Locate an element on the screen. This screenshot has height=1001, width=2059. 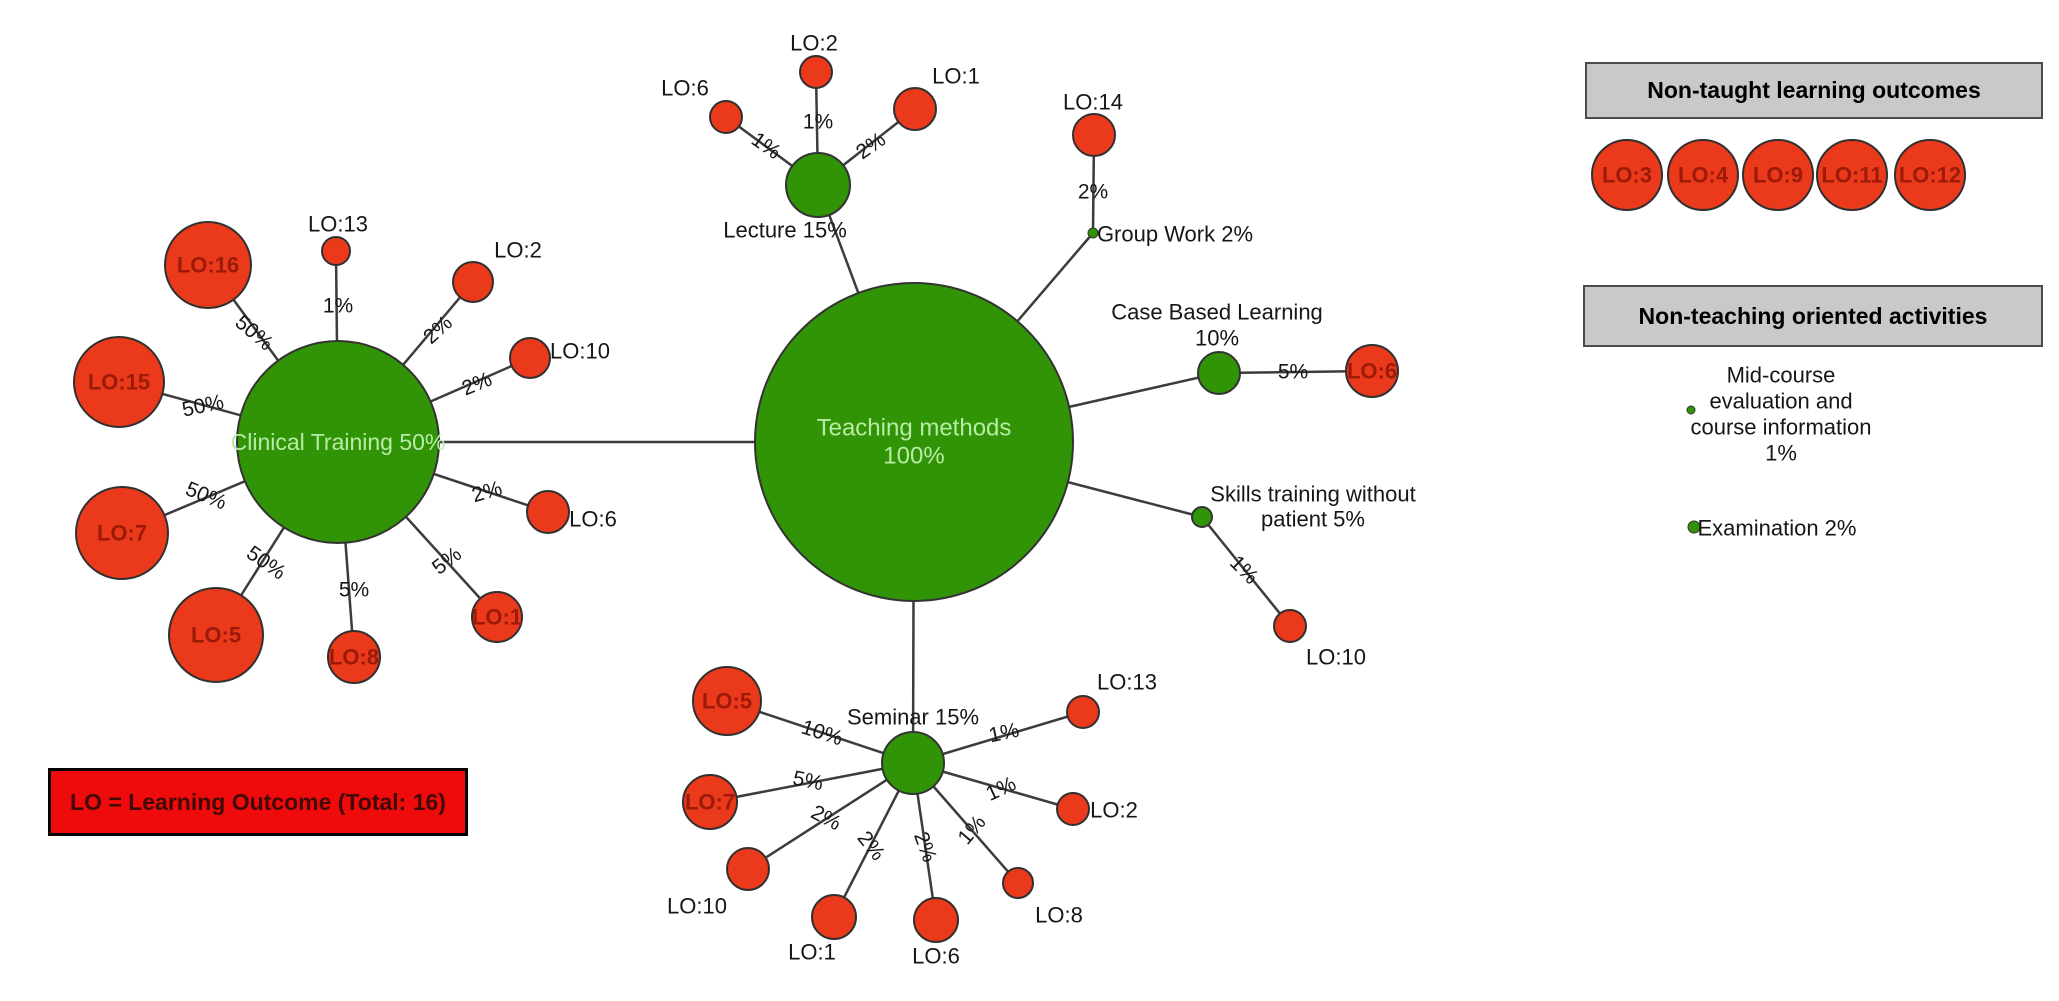
node-label-clinical-lo6: LO:6 is located at coordinates (593, 519).